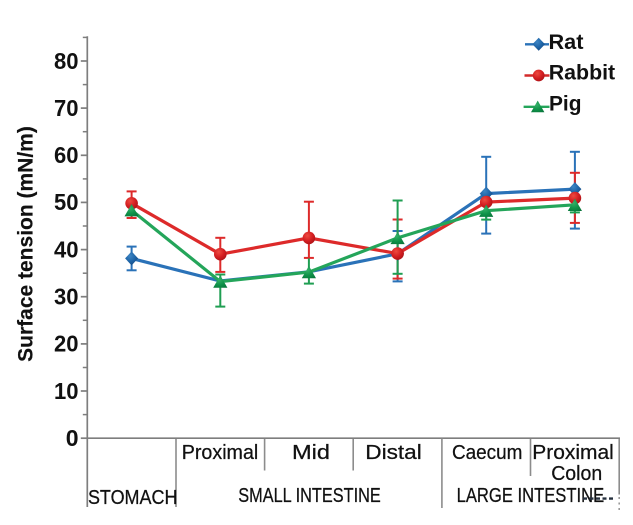 The image size is (633, 525). What do you see at coordinates (565, 103) in the screenshot?
I see `svg-text: Pig` at bounding box center [565, 103].